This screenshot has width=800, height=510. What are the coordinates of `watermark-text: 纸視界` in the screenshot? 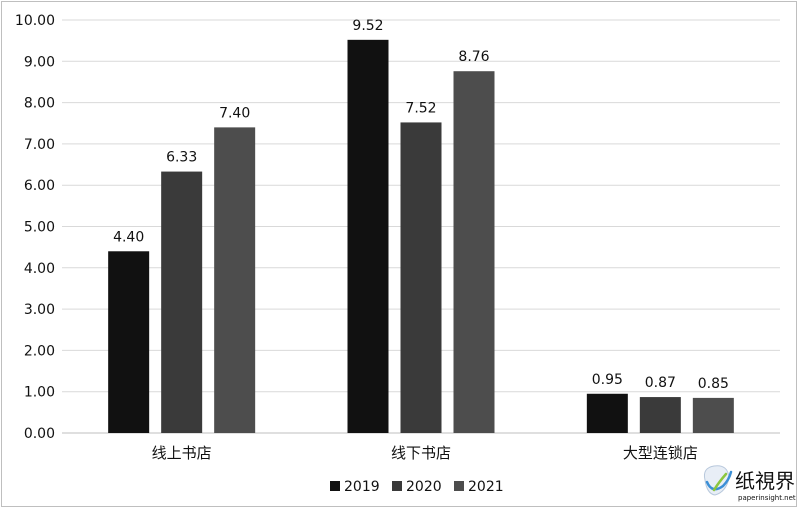 It's located at (765, 481).